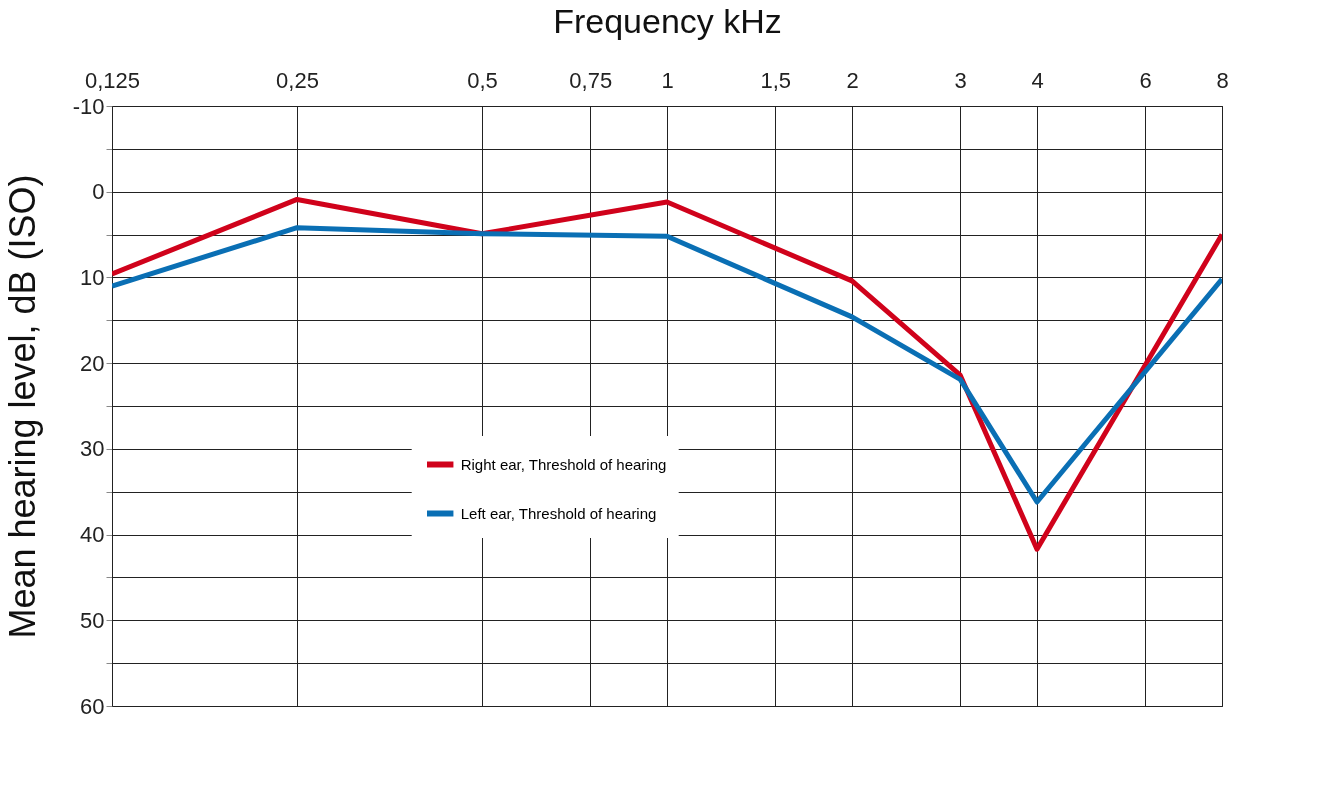 The image size is (1322, 805). I want to click on x-tick-label: 2, so click(852, 80).